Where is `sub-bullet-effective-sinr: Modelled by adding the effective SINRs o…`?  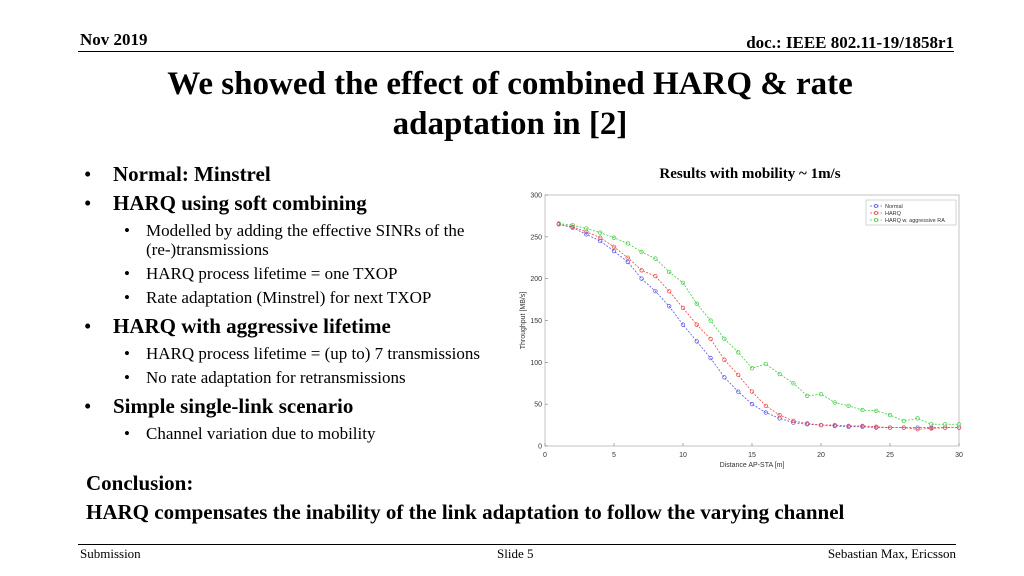
sub-bullet-effective-sinr: Modelled by adding the effective SINRs o… is located at coordinates (299, 240).